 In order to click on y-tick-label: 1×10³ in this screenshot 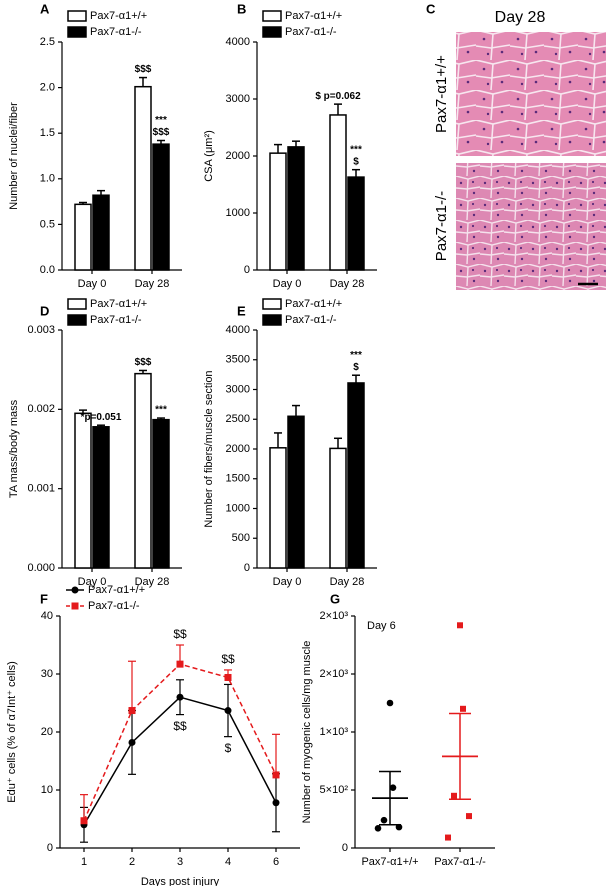, I will do `click(334, 732)`.